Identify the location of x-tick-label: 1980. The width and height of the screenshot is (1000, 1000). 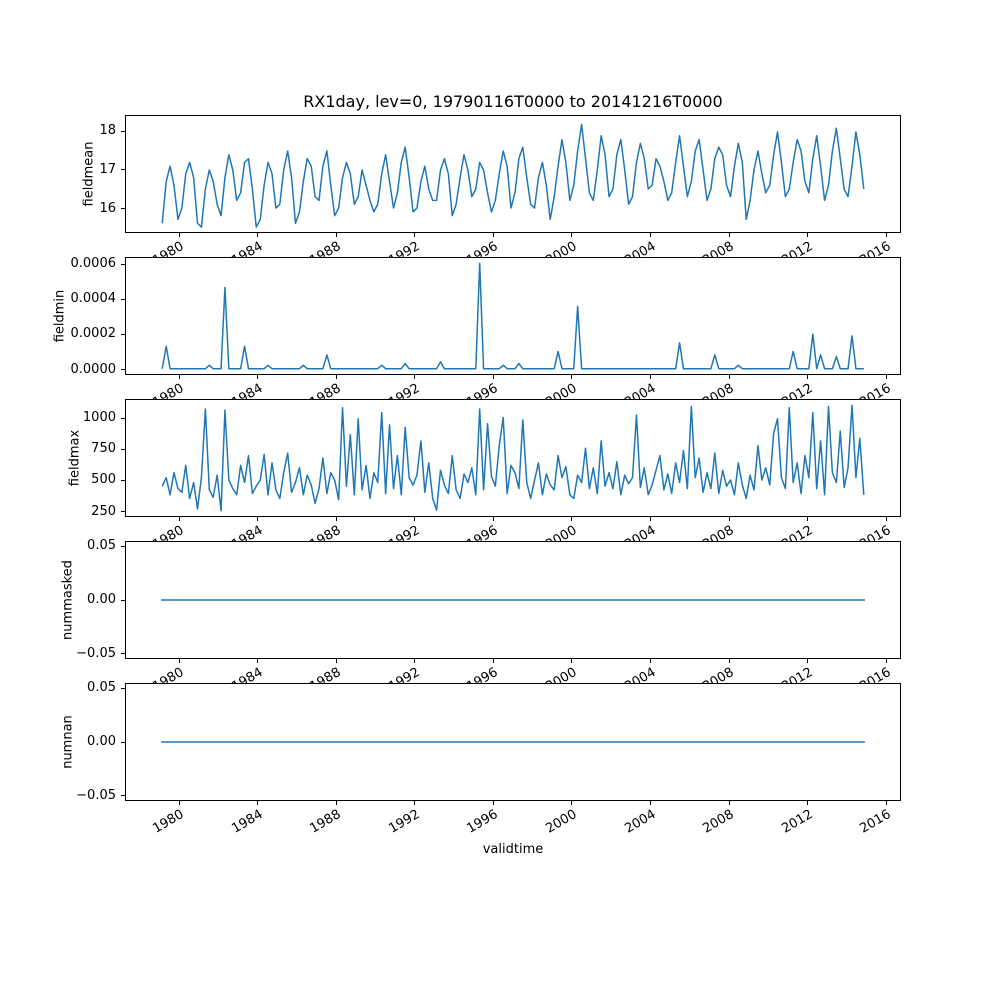
(168, 822).